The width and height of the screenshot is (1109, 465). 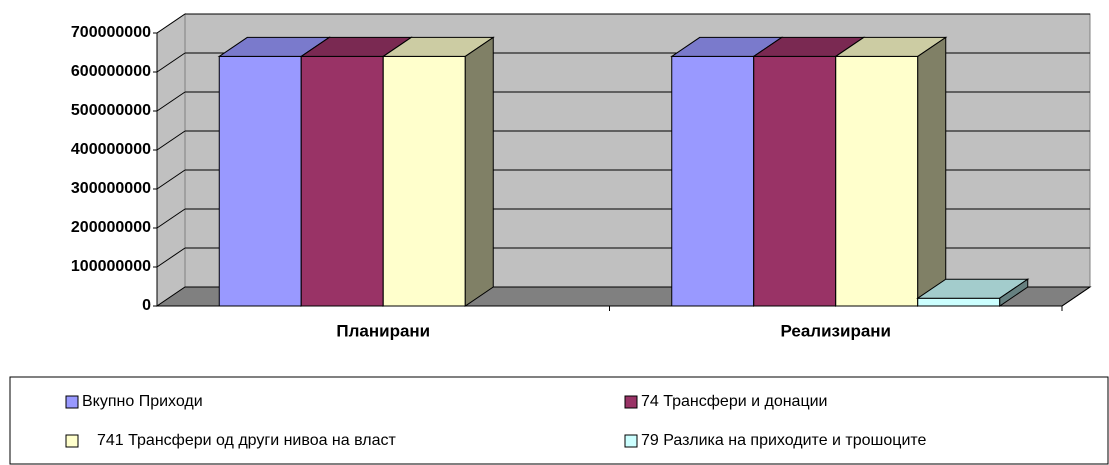 What do you see at coordinates (383, 330) in the screenshot?
I see `x-tick-label: Планирани` at bounding box center [383, 330].